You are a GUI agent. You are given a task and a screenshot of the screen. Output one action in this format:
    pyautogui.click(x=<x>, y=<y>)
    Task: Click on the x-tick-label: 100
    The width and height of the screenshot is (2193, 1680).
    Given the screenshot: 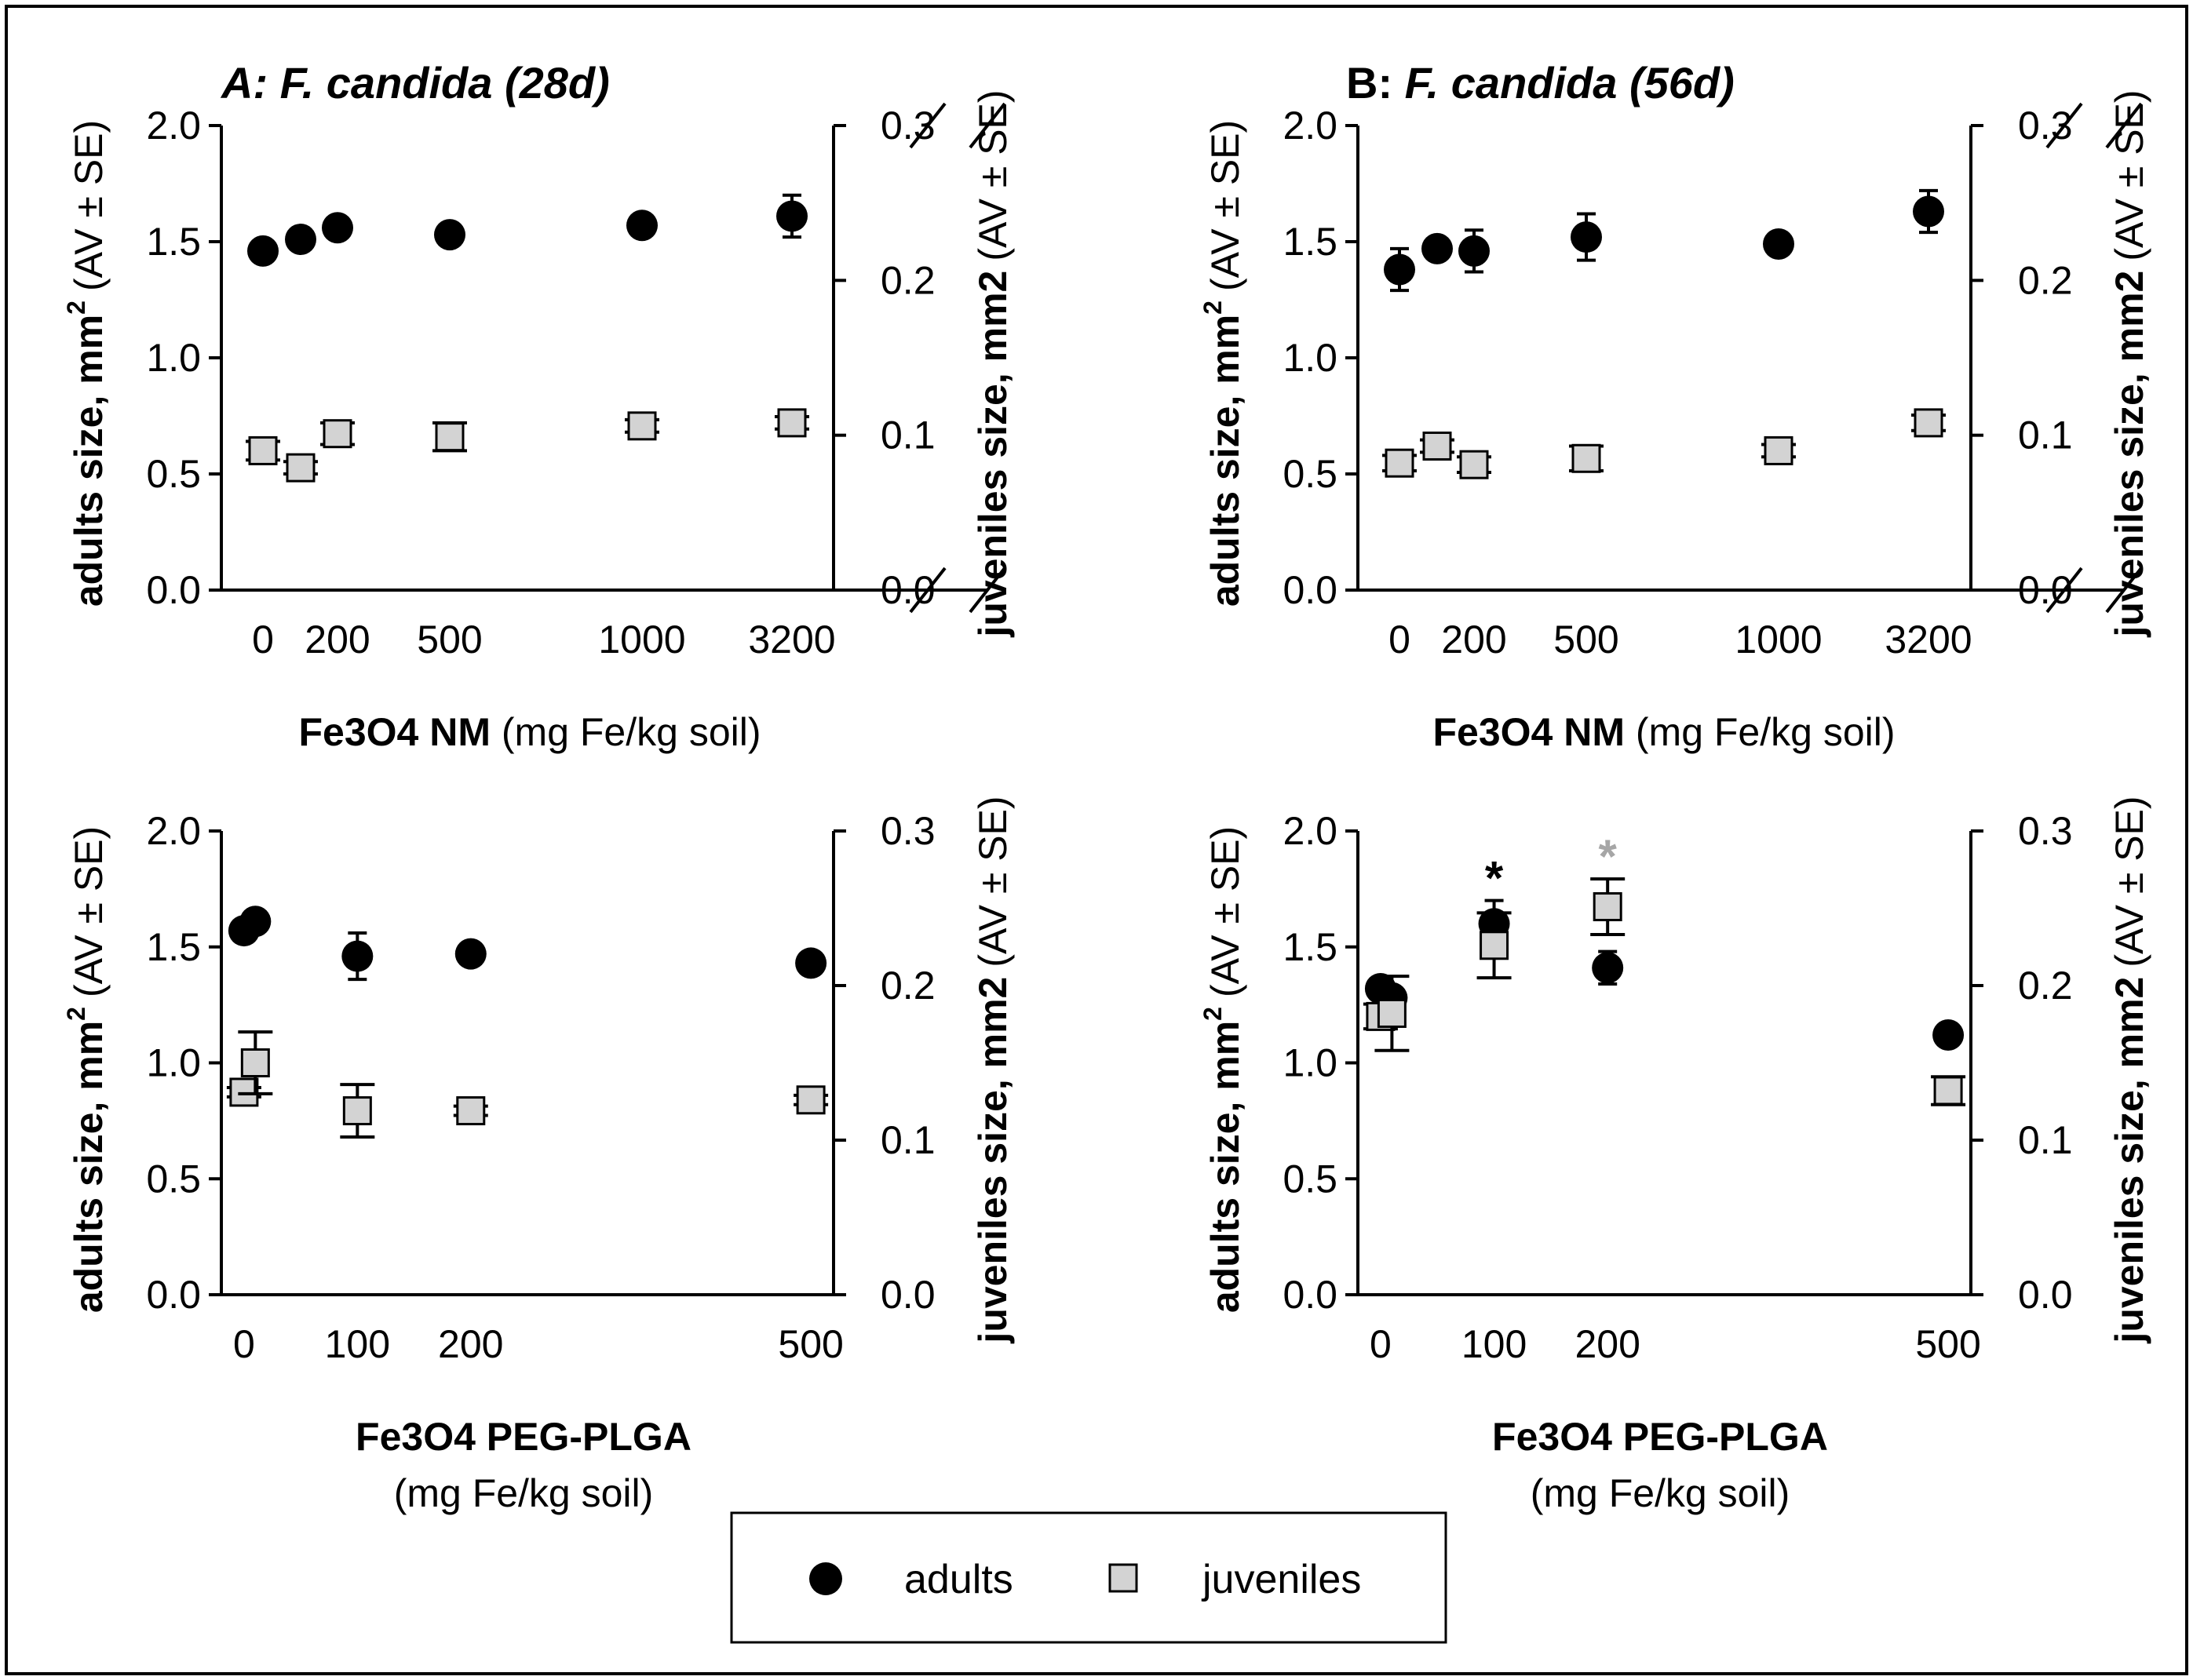 What is the action you would take?
    pyautogui.click(x=357, y=1344)
    